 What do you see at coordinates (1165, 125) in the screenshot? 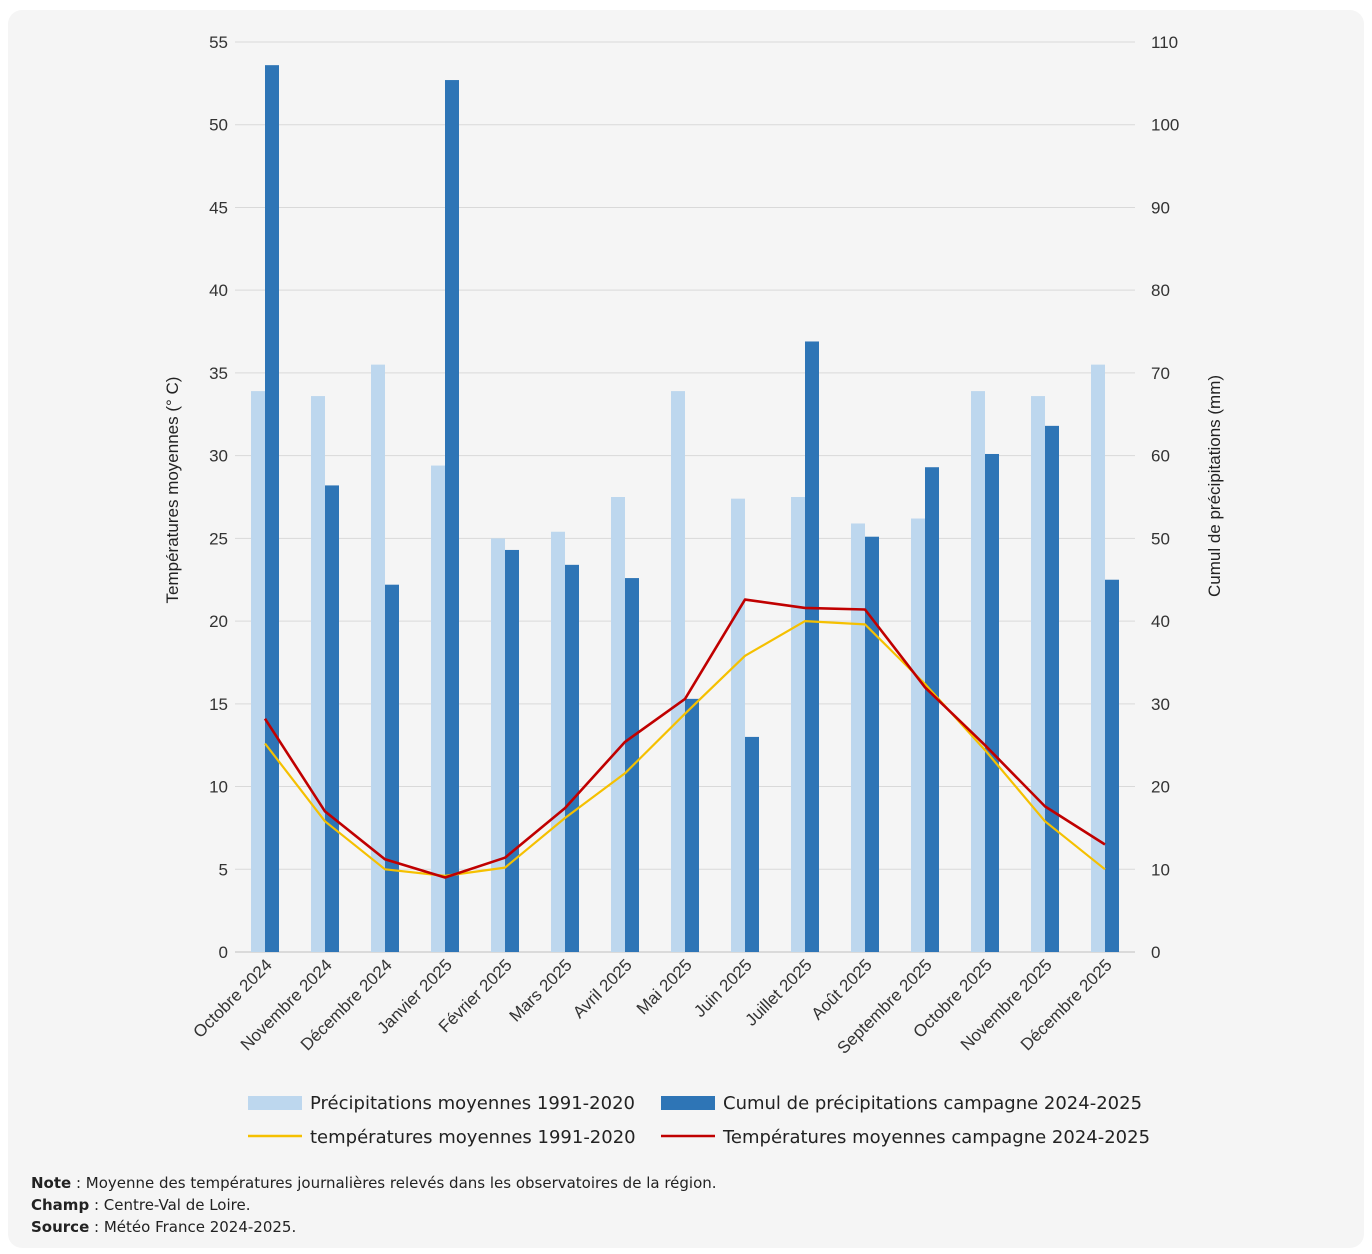
I see `y2-tick-label: 100` at bounding box center [1165, 125].